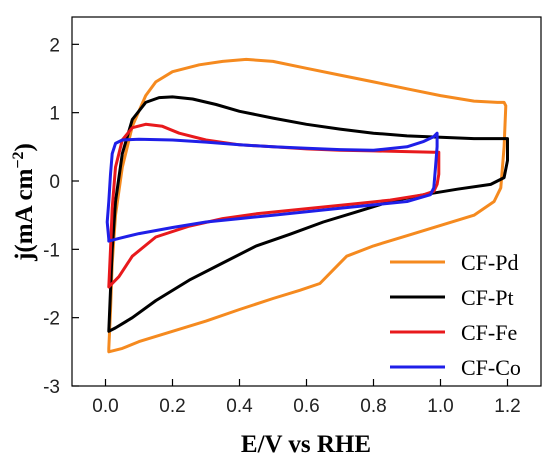 The image size is (550, 464). I want to click on x-tick-label: 0.2, so click(172, 406).